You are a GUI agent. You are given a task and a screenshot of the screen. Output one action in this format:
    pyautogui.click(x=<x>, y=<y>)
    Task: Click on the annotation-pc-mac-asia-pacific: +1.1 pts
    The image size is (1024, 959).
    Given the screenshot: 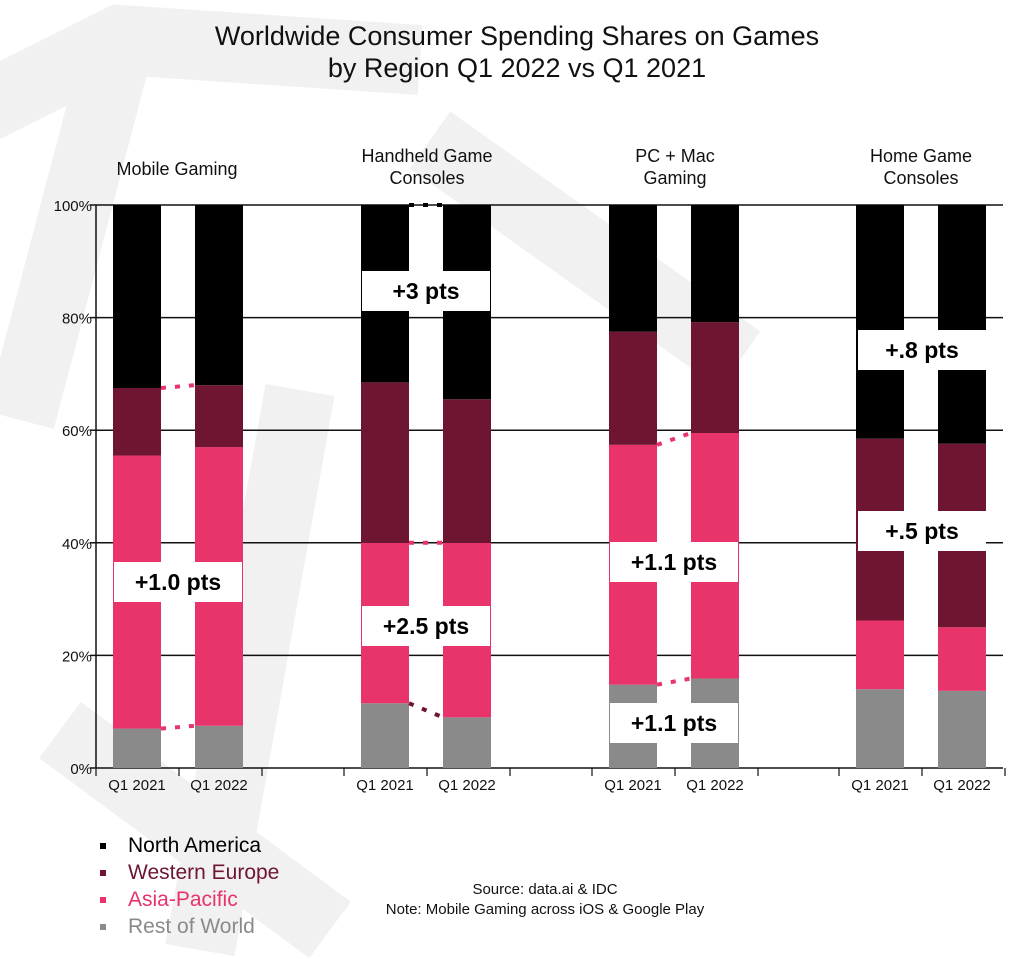 What is the action you would take?
    pyautogui.click(x=674, y=562)
    